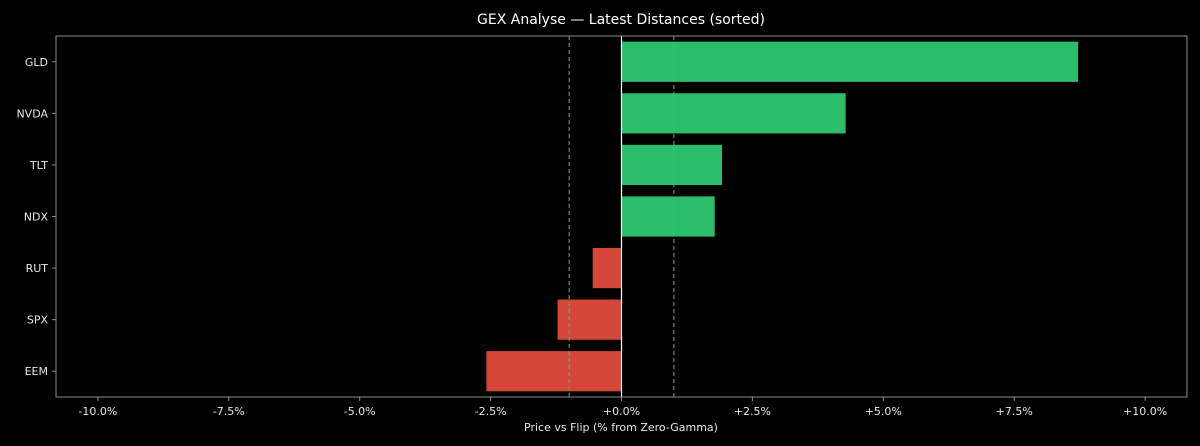 This screenshot has width=1200, height=446. What do you see at coordinates (589, 319) in the screenshot?
I see `bar-spx` at bounding box center [589, 319].